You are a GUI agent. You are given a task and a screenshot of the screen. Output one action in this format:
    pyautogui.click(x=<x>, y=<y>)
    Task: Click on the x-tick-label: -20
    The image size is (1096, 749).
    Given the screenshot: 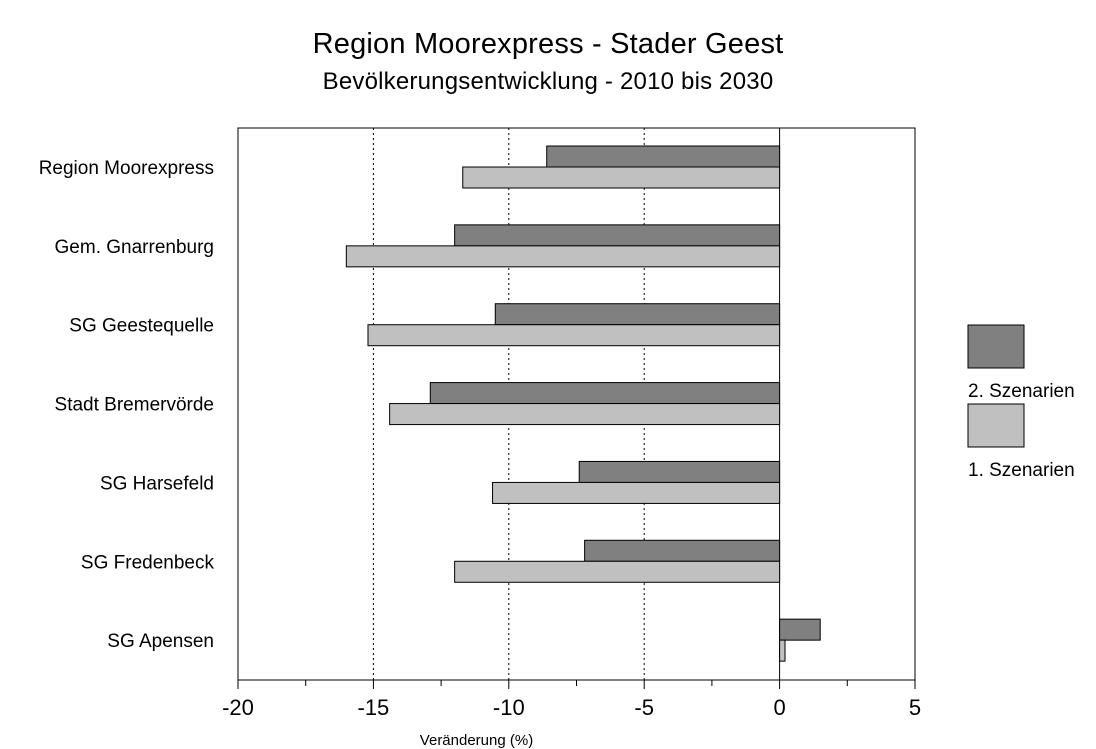 What is the action you would take?
    pyautogui.click(x=238, y=707)
    